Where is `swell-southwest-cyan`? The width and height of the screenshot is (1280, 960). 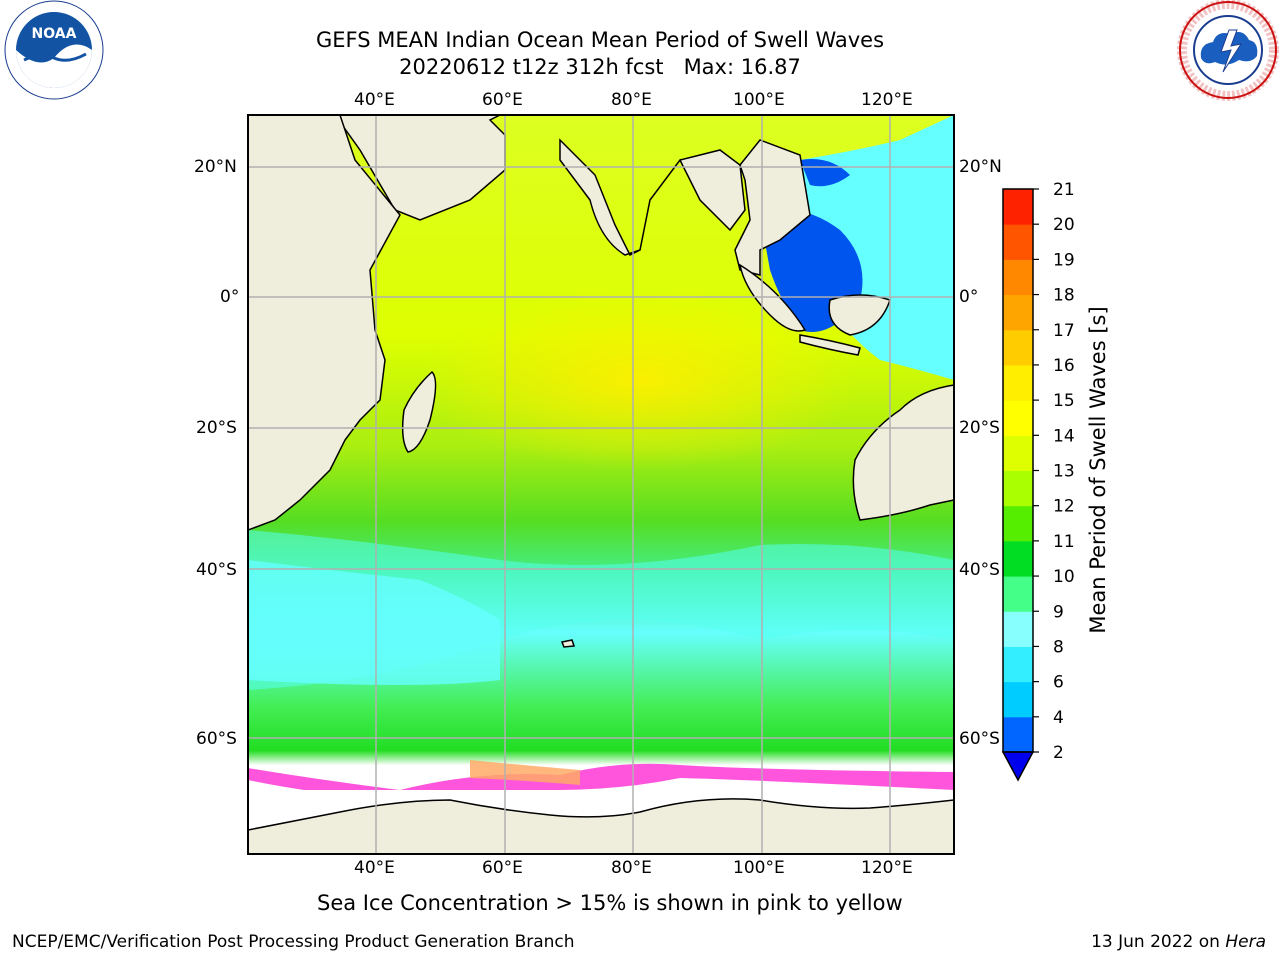
swell-southwest-cyan is located at coordinates (374, 622).